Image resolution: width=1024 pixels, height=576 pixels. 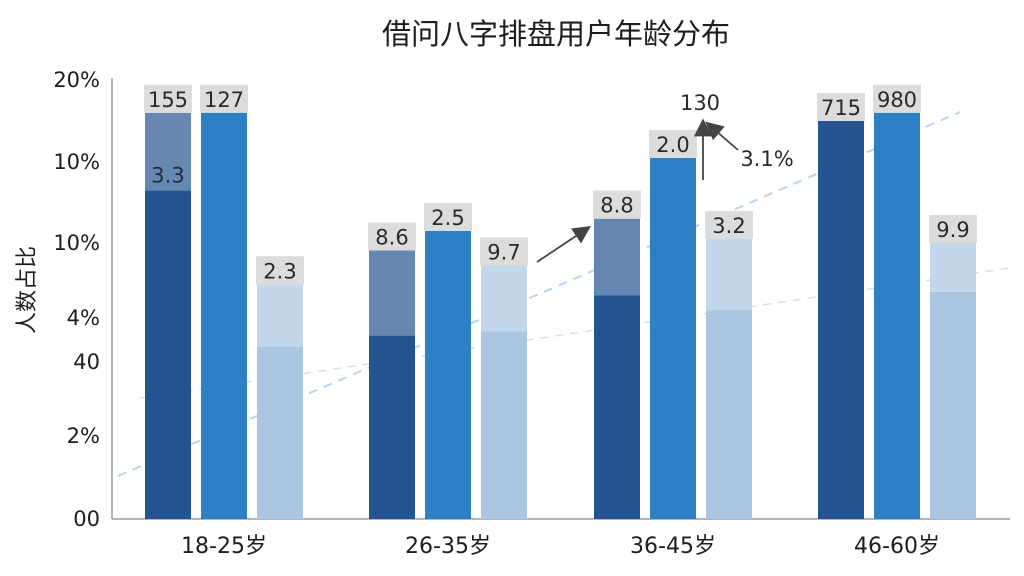 I want to click on x-axis-ticks: 18-25岁 26-35岁 36-45岁 46-60岁, so click(x=560, y=546).